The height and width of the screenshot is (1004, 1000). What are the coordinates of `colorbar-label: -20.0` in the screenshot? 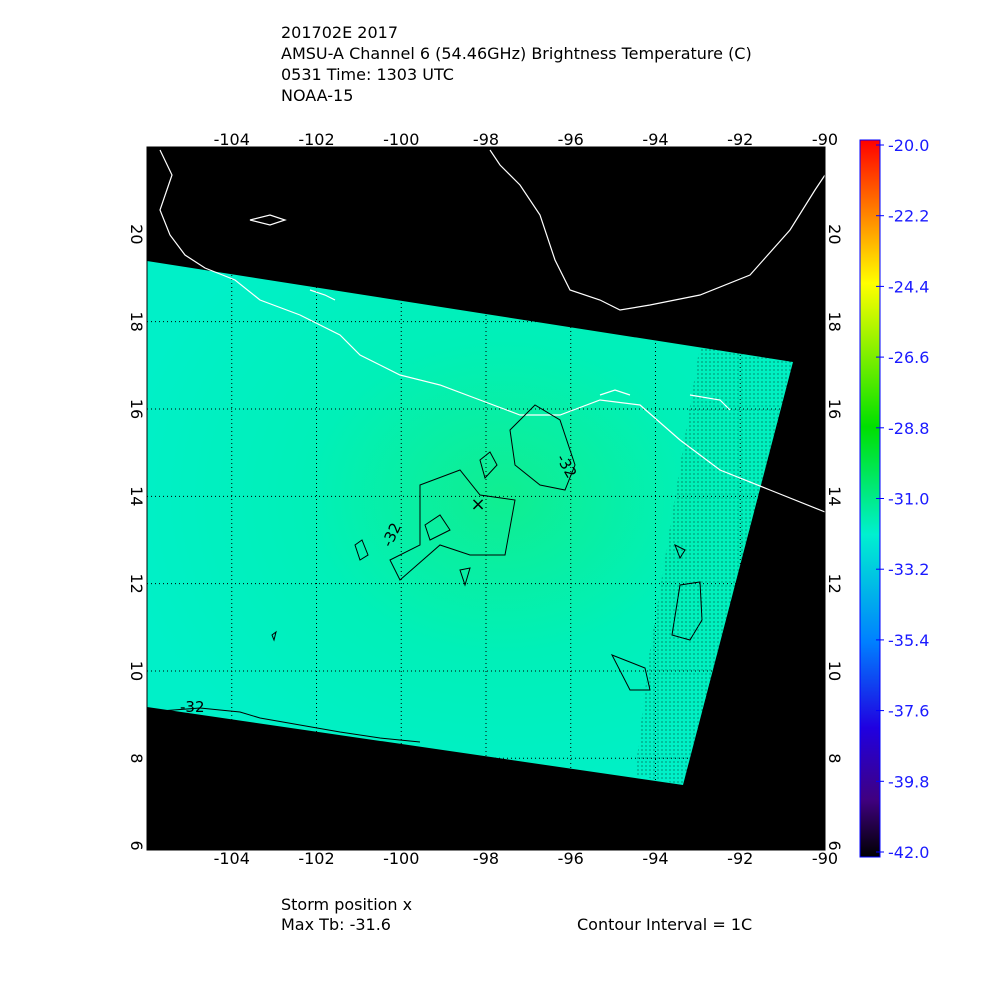 It's located at (908, 145).